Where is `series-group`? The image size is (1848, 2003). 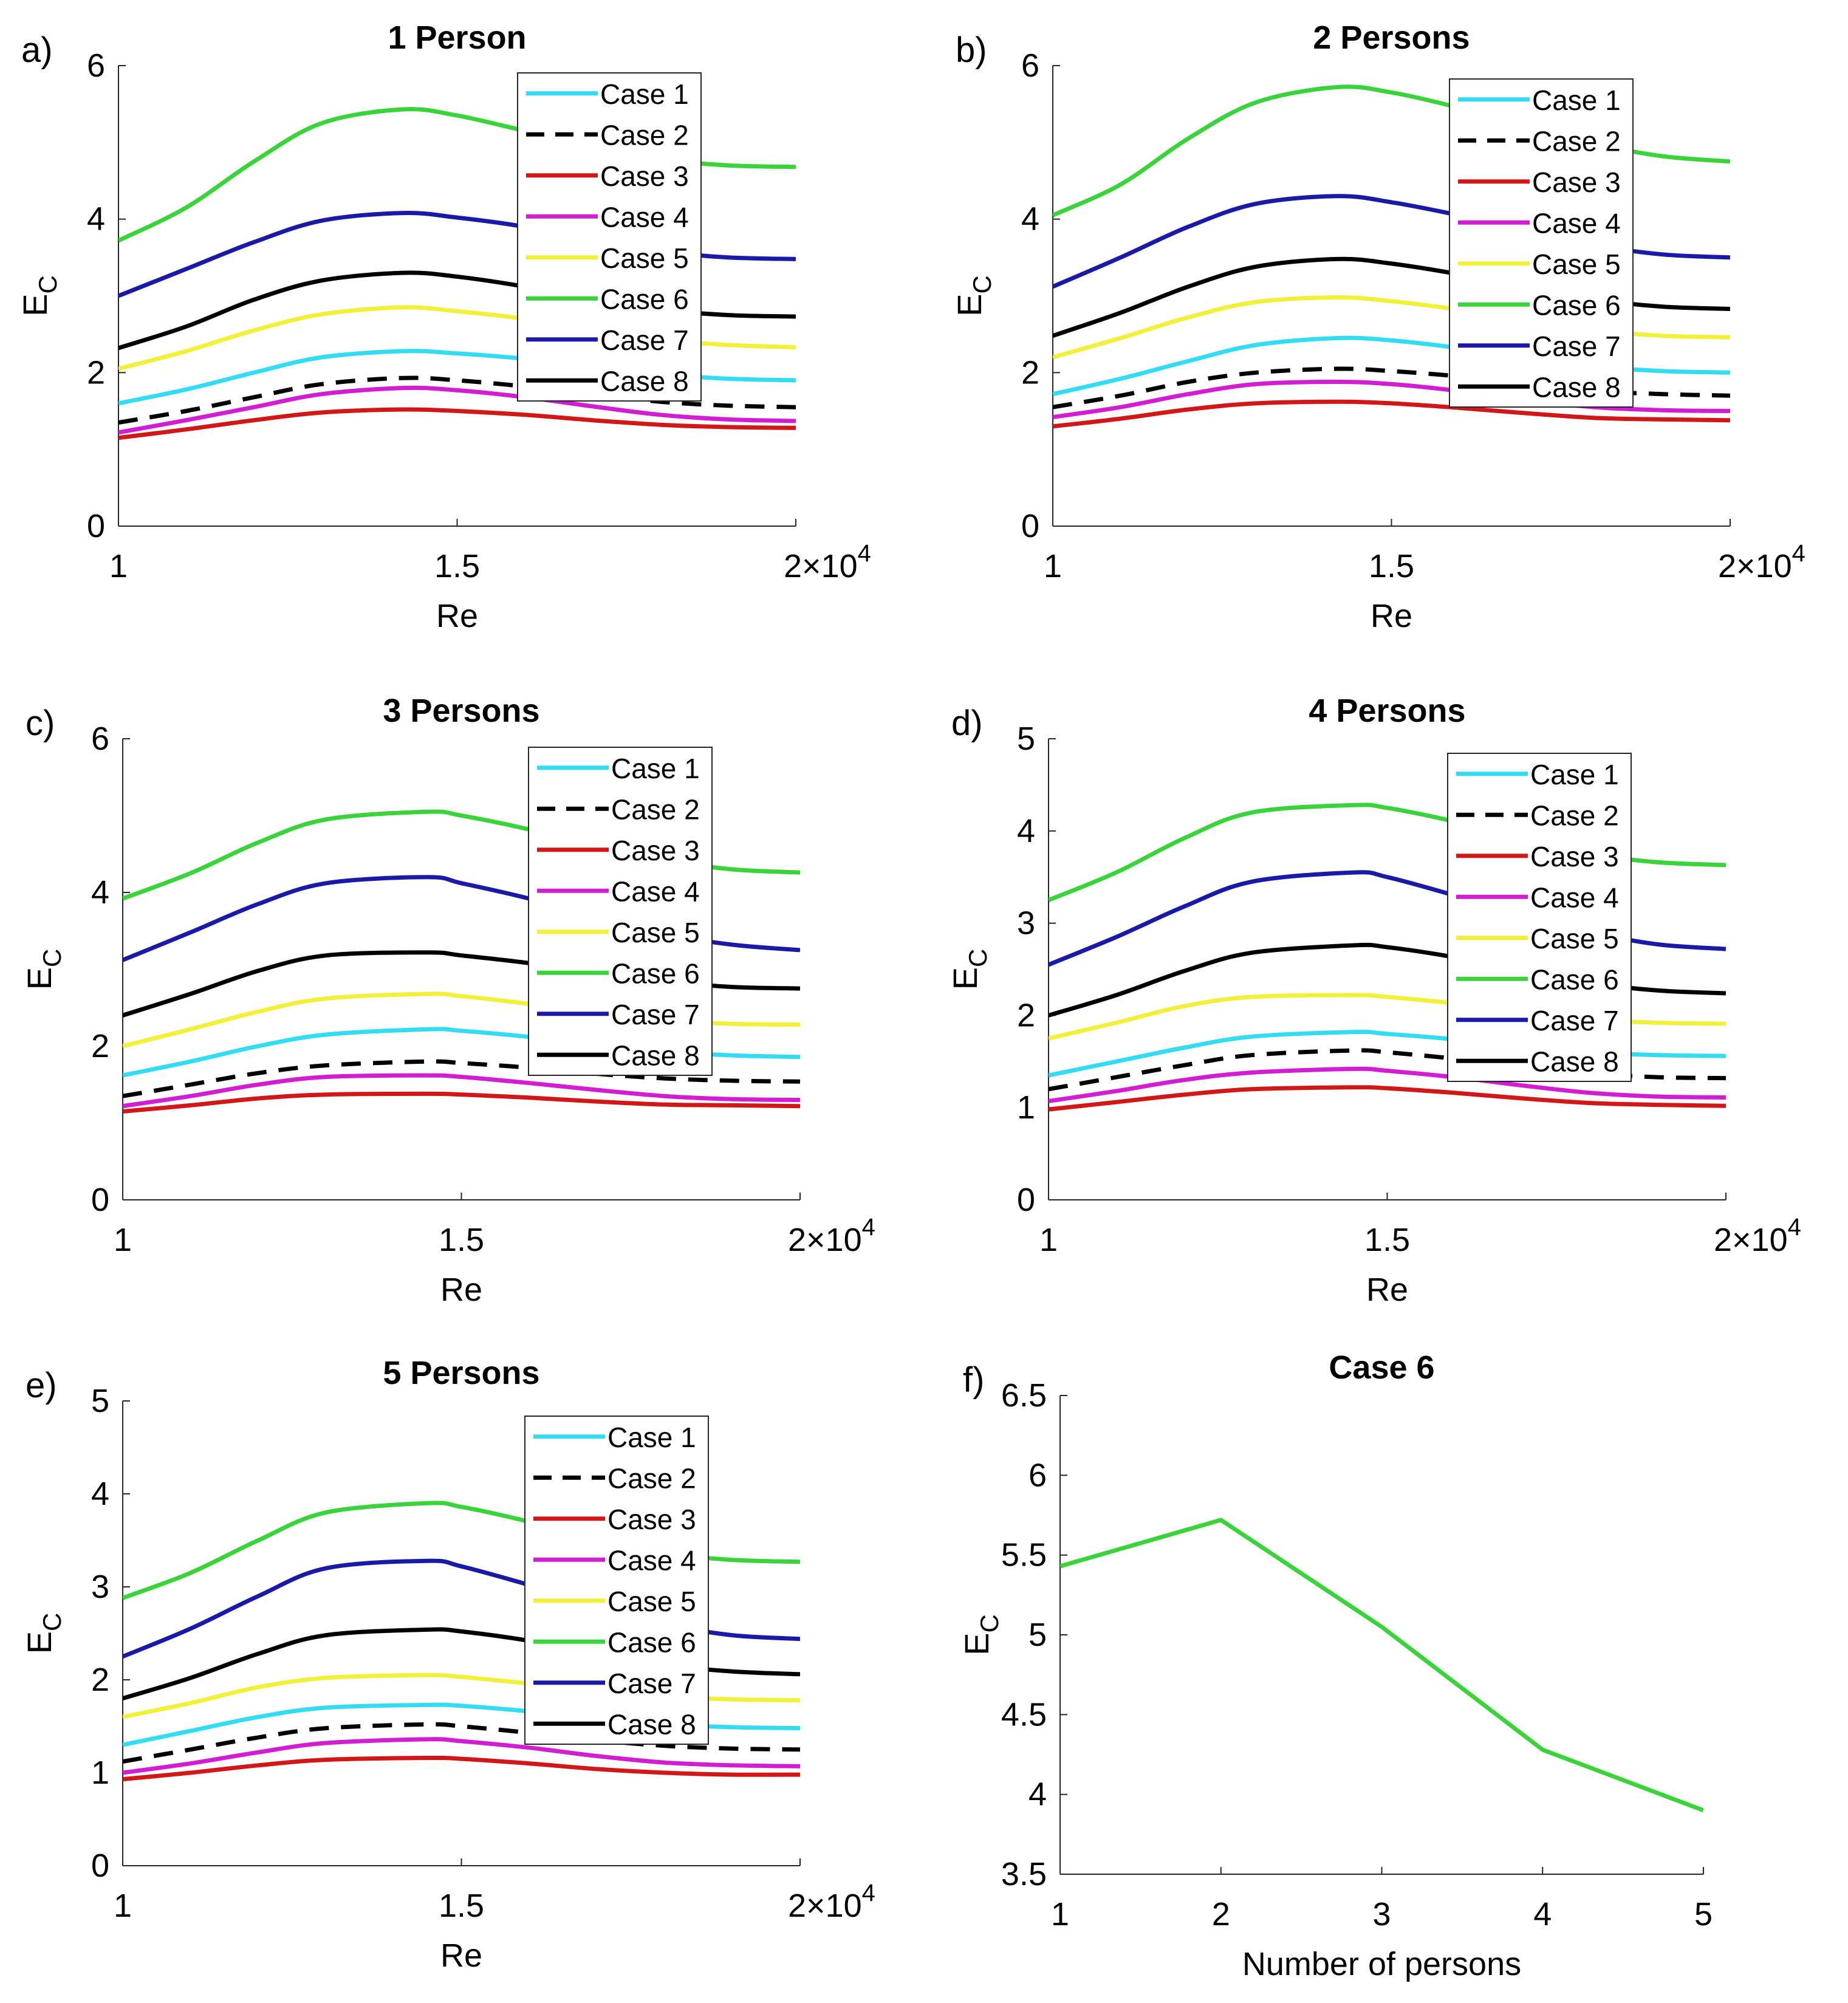 series-group is located at coordinates (1381, 1665).